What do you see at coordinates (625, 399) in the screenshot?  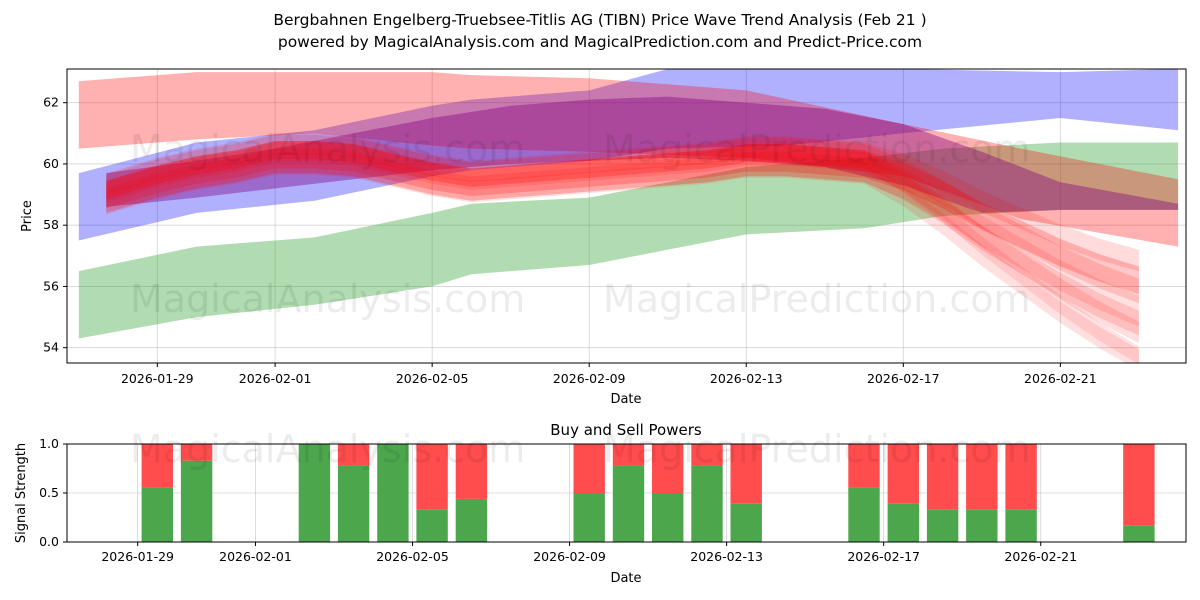 I see `price-x-label: Date` at bounding box center [625, 399].